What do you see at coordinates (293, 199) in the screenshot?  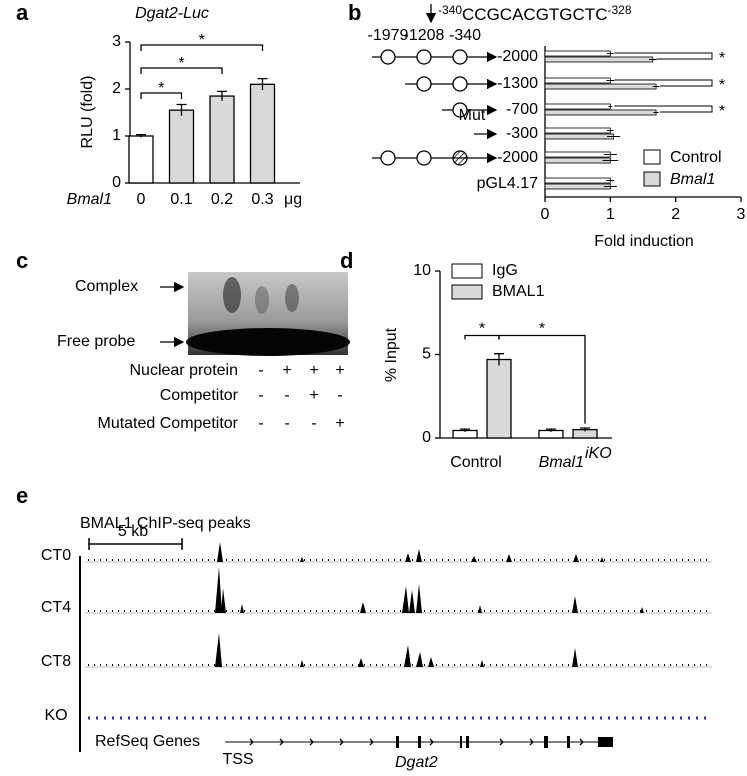 I see `x-unit: μg` at bounding box center [293, 199].